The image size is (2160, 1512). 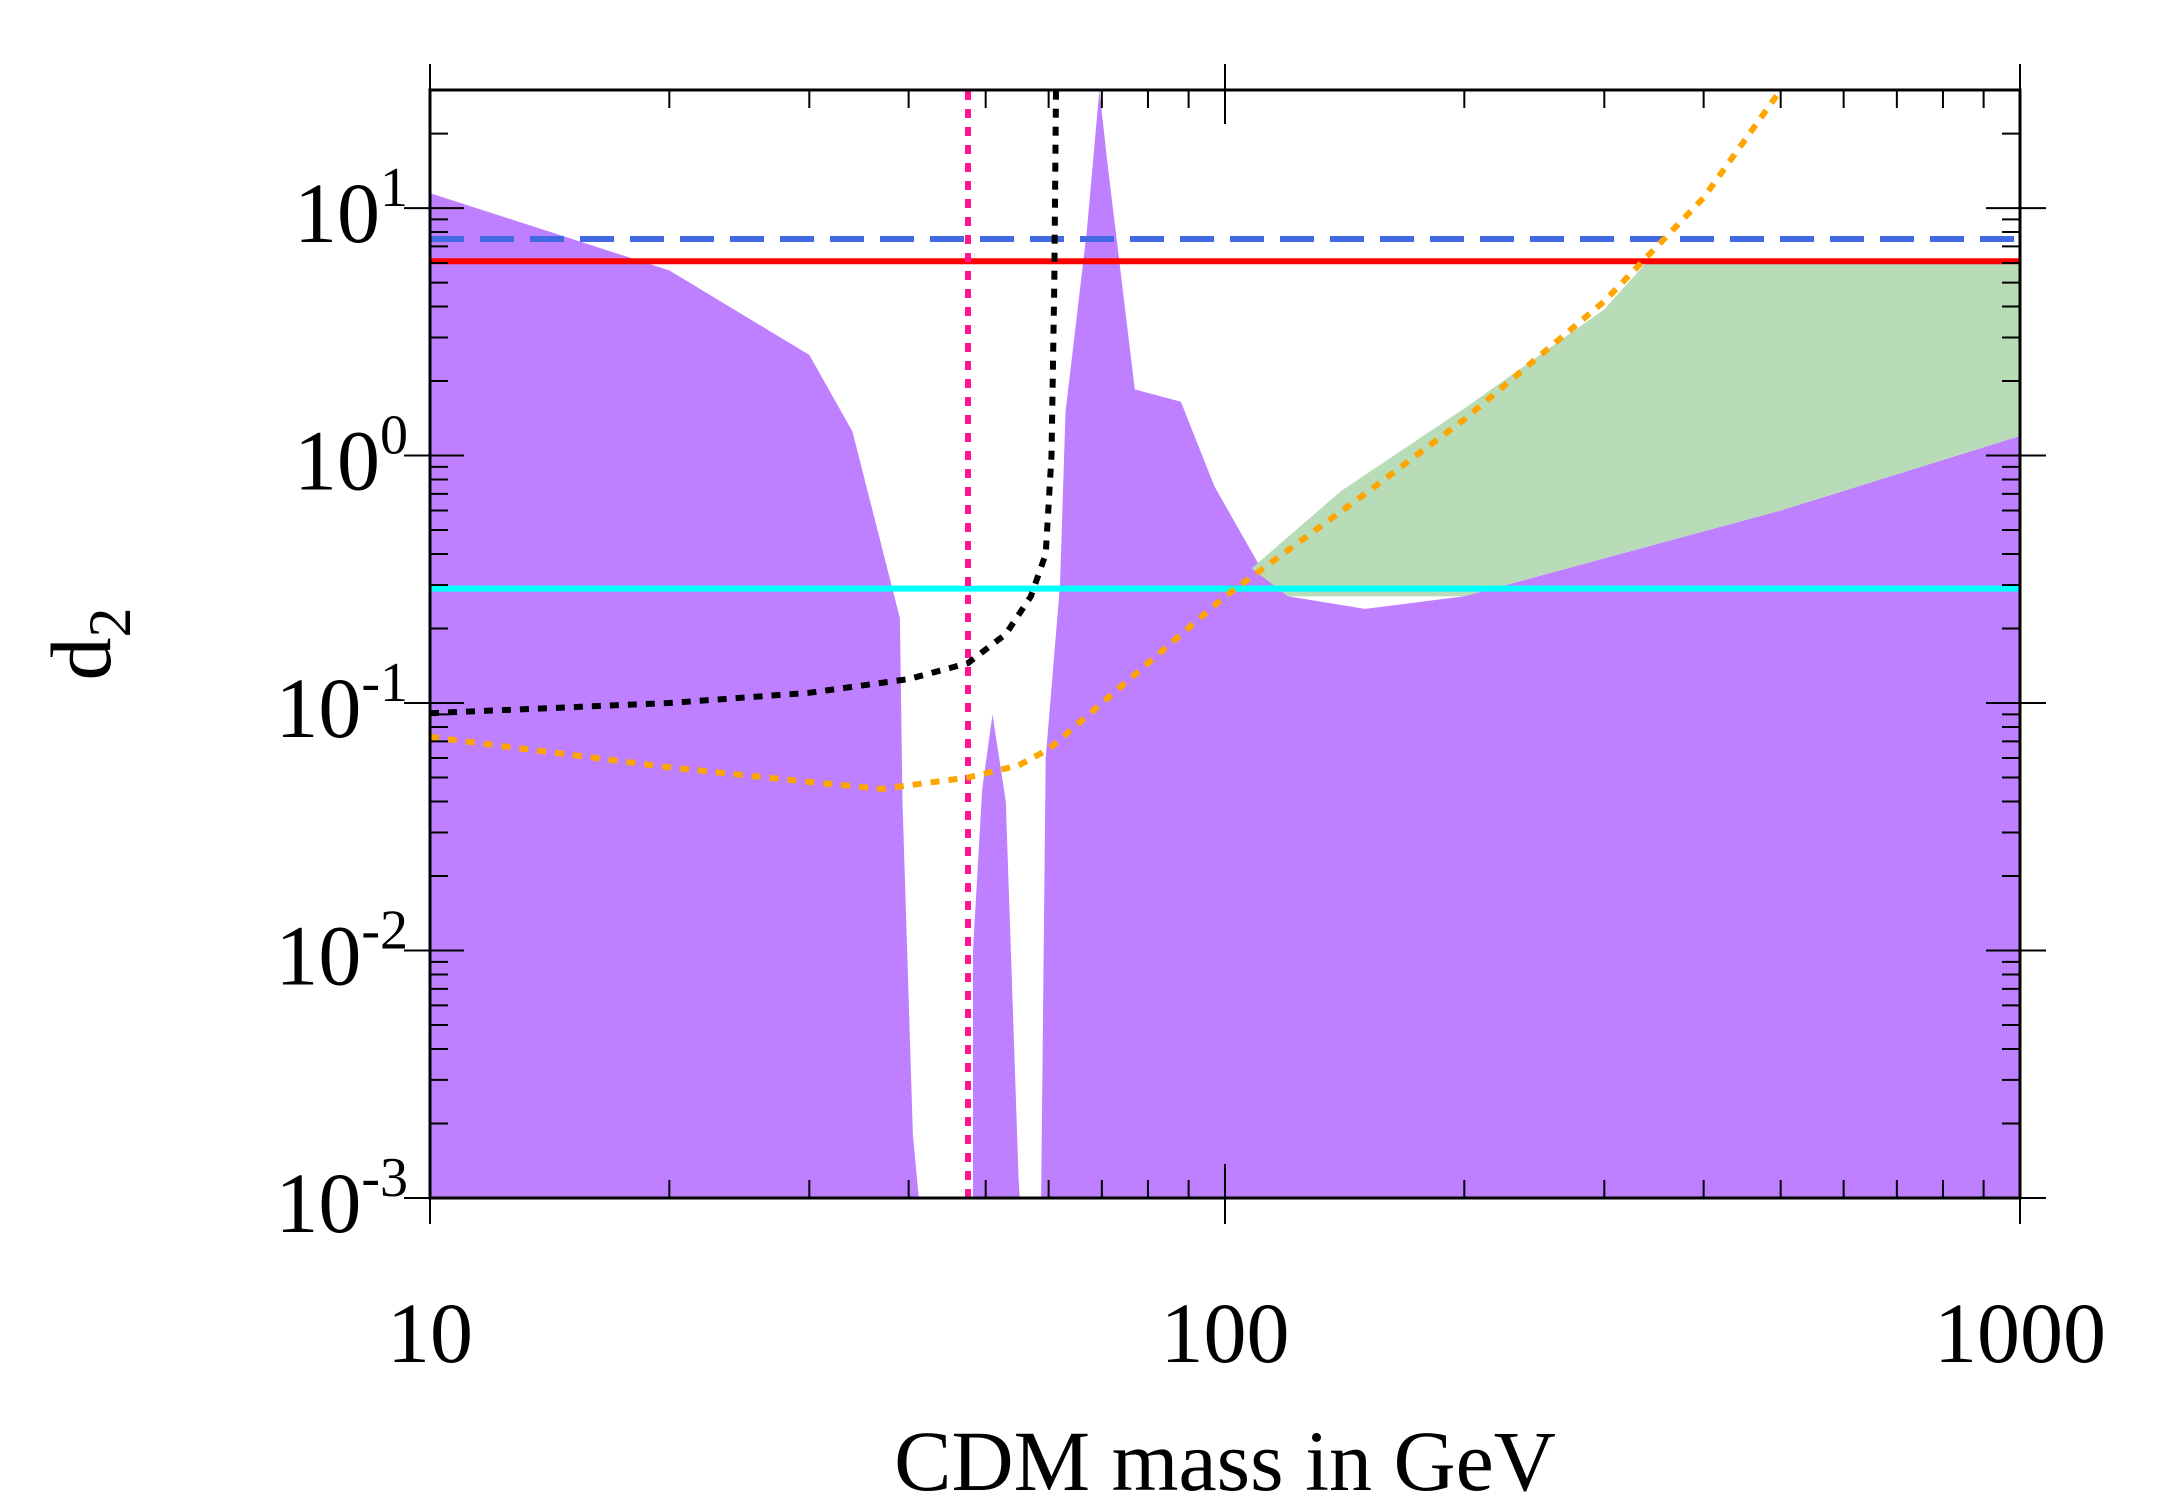 What do you see at coordinates (1225, 1461) in the screenshot?
I see `x-axis-title: CDM mass in GeV` at bounding box center [1225, 1461].